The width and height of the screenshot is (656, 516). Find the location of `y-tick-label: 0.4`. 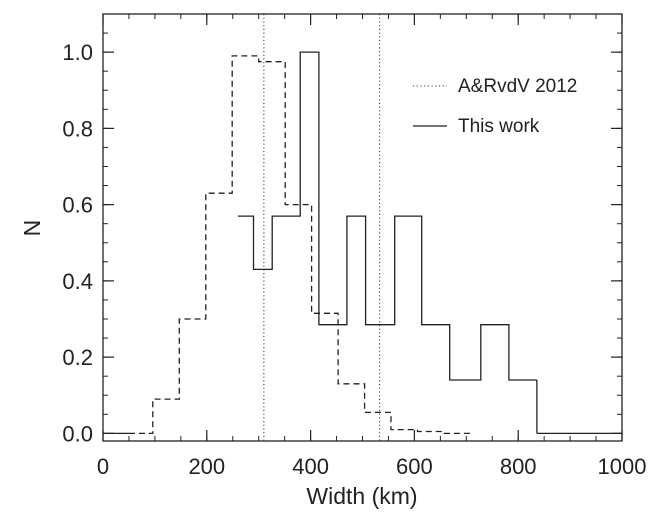

y-tick-label: 0.4 is located at coordinates (77, 281).